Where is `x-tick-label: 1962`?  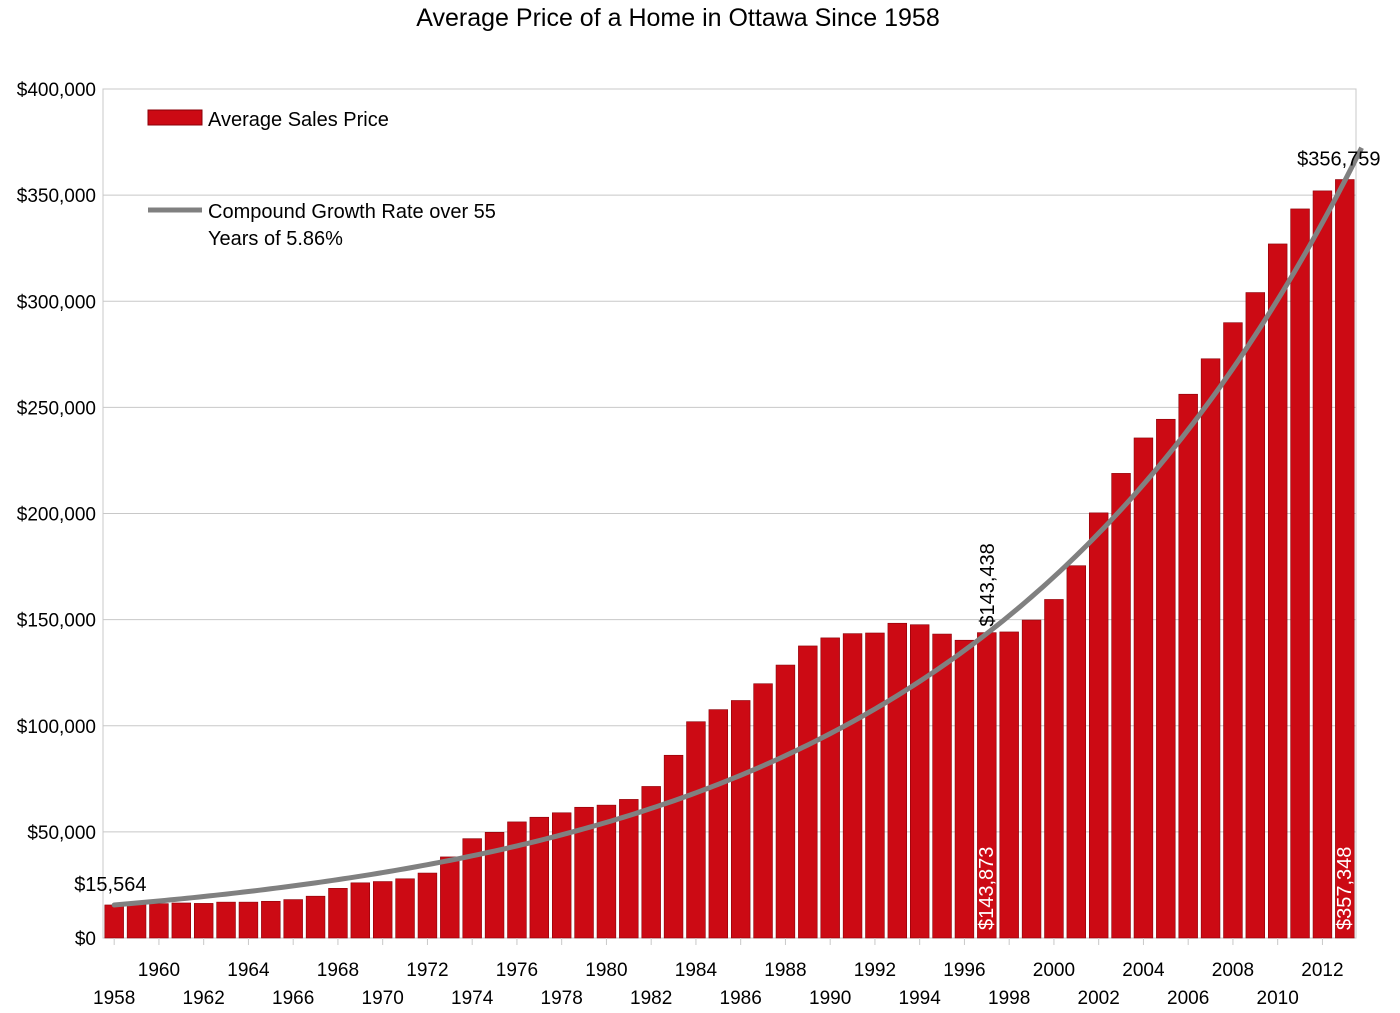
x-tick-label: 1962 is located at coordinates (204, 998).